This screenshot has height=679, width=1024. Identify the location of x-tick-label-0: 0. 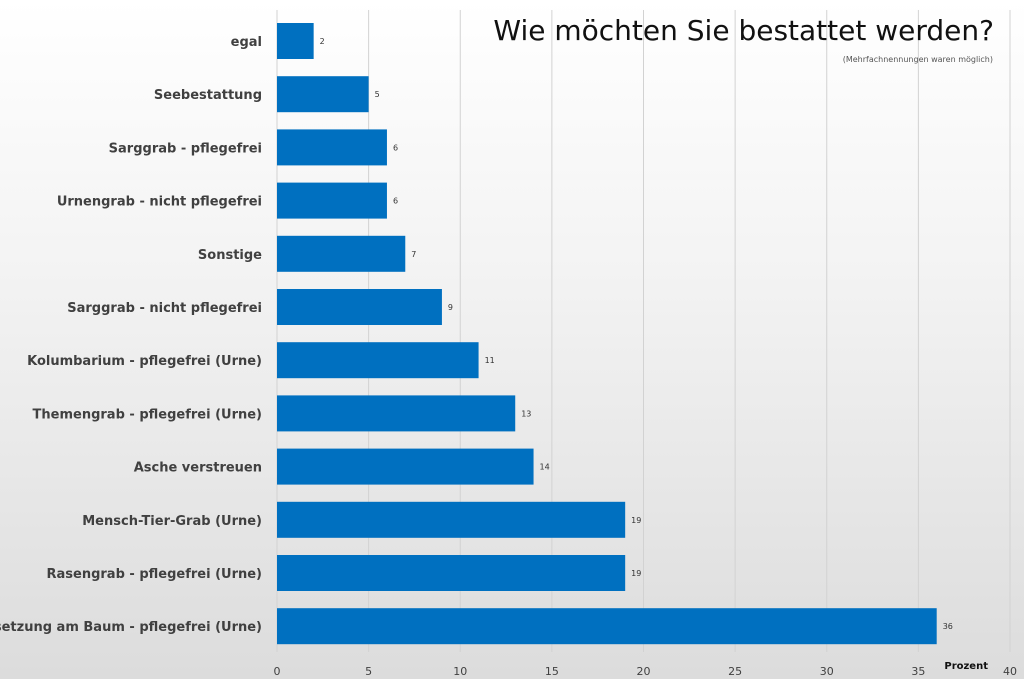
(277, 671).